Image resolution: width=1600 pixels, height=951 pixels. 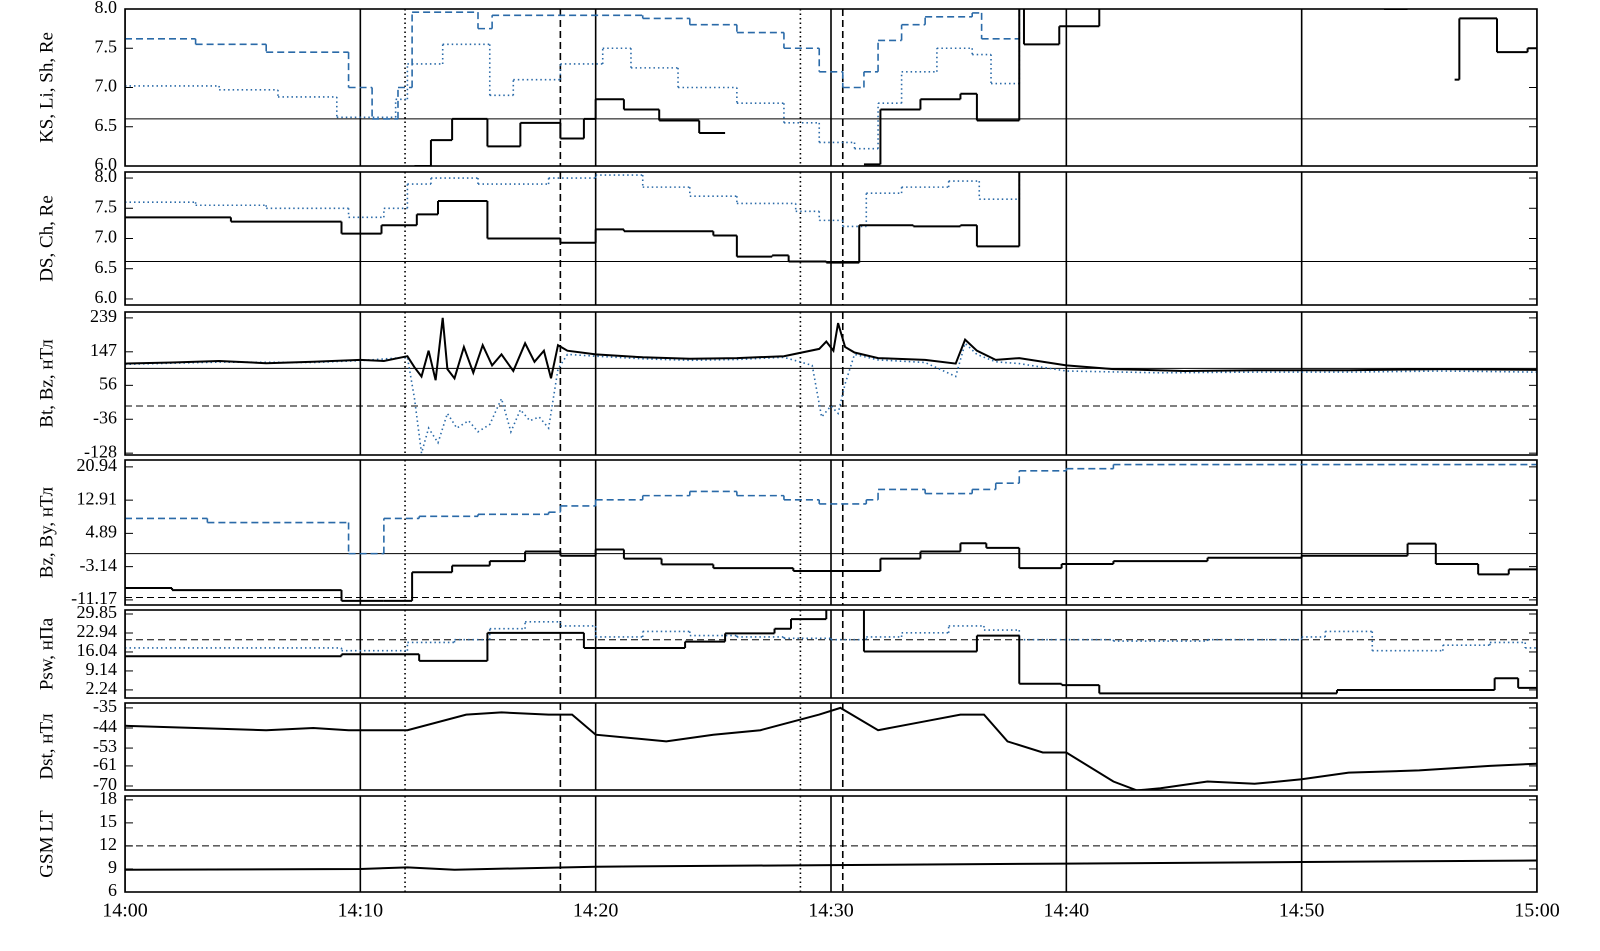 I want to click on y-tick-label: -3.14, so click(x=99, y=565).